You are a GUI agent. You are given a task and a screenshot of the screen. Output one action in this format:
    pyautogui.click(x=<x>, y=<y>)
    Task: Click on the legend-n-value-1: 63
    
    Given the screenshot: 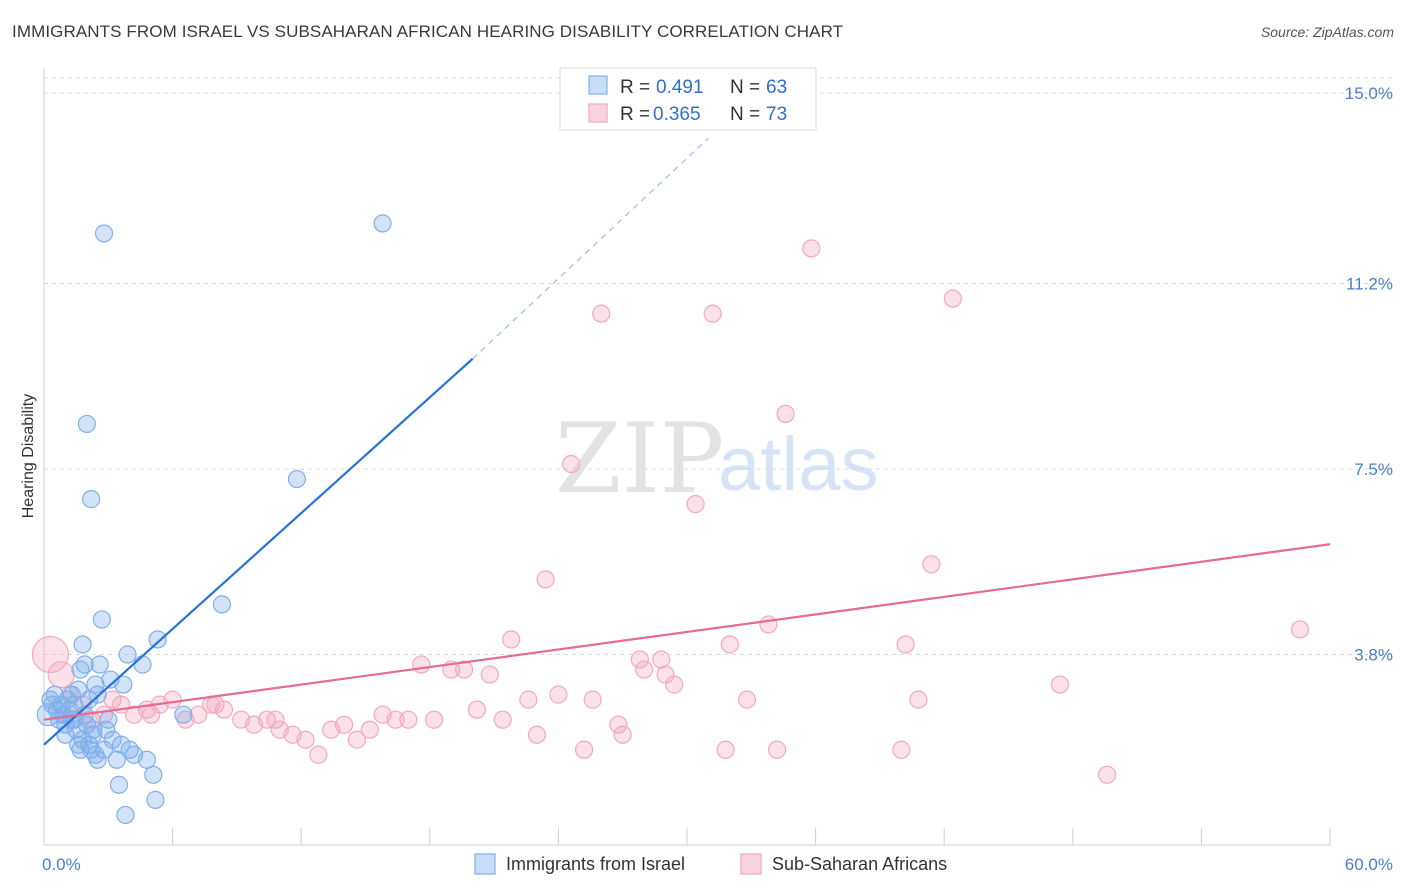 What is the action you would take?
    pyautogui.click(x=776, y=87)
    